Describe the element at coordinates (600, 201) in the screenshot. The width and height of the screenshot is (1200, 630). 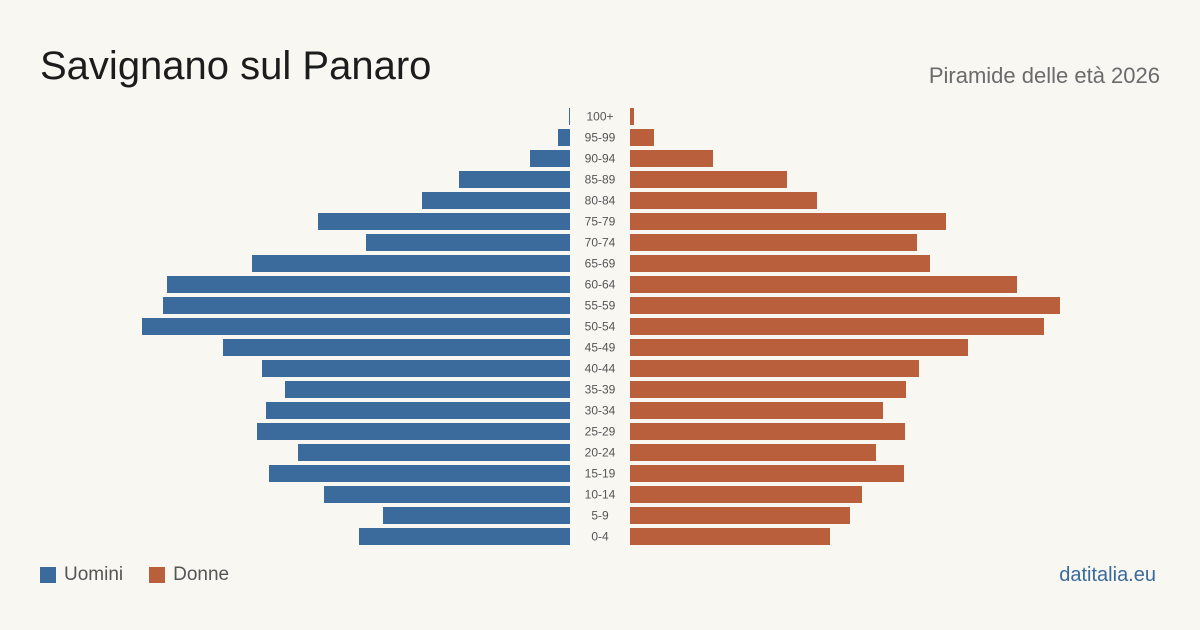
I see `age-label-80-84: 80-84` at that location.